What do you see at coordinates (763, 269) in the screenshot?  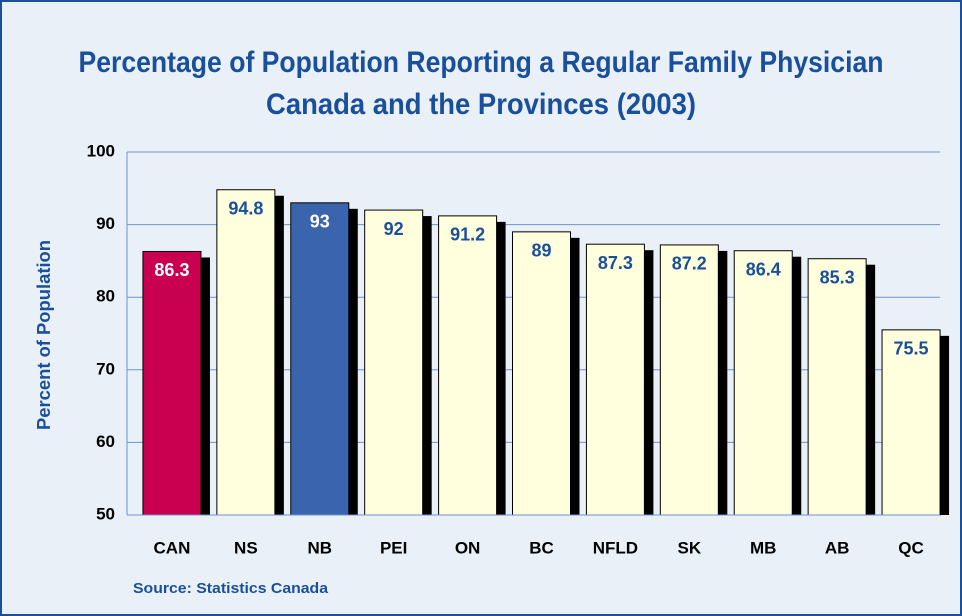 I see `value-label: 86.4` at bounding box center [763, 269].